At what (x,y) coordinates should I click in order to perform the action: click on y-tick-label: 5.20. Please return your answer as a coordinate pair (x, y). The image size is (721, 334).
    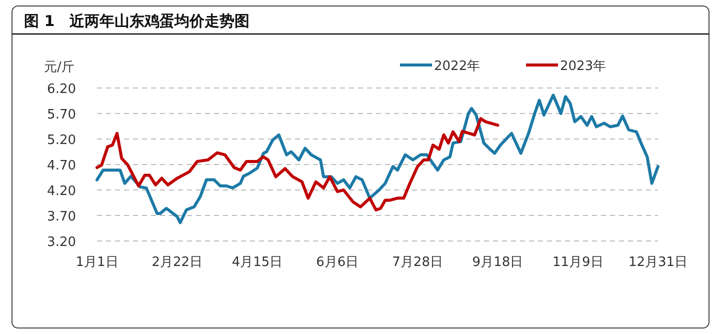
    Looking at the image, I should click on (61, 140).